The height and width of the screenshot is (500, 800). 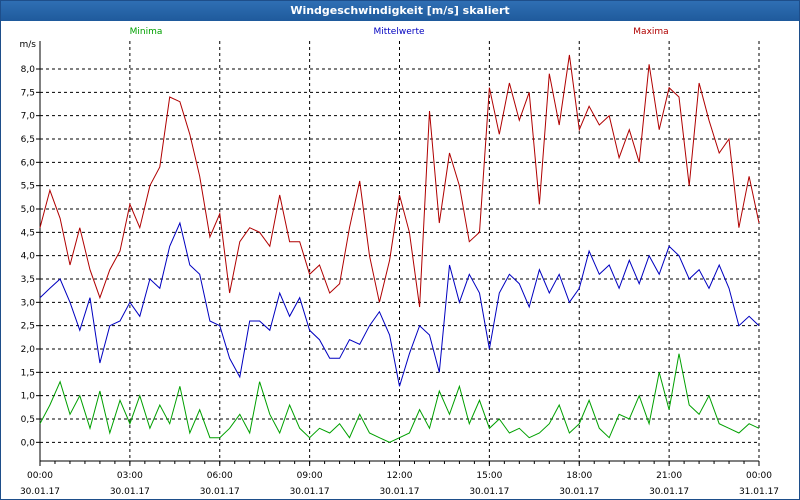 What do you see at coordinates (28, 327) in the screenshot?
I see `y-tick-label: 2,5` at bounding box center [28, 327].